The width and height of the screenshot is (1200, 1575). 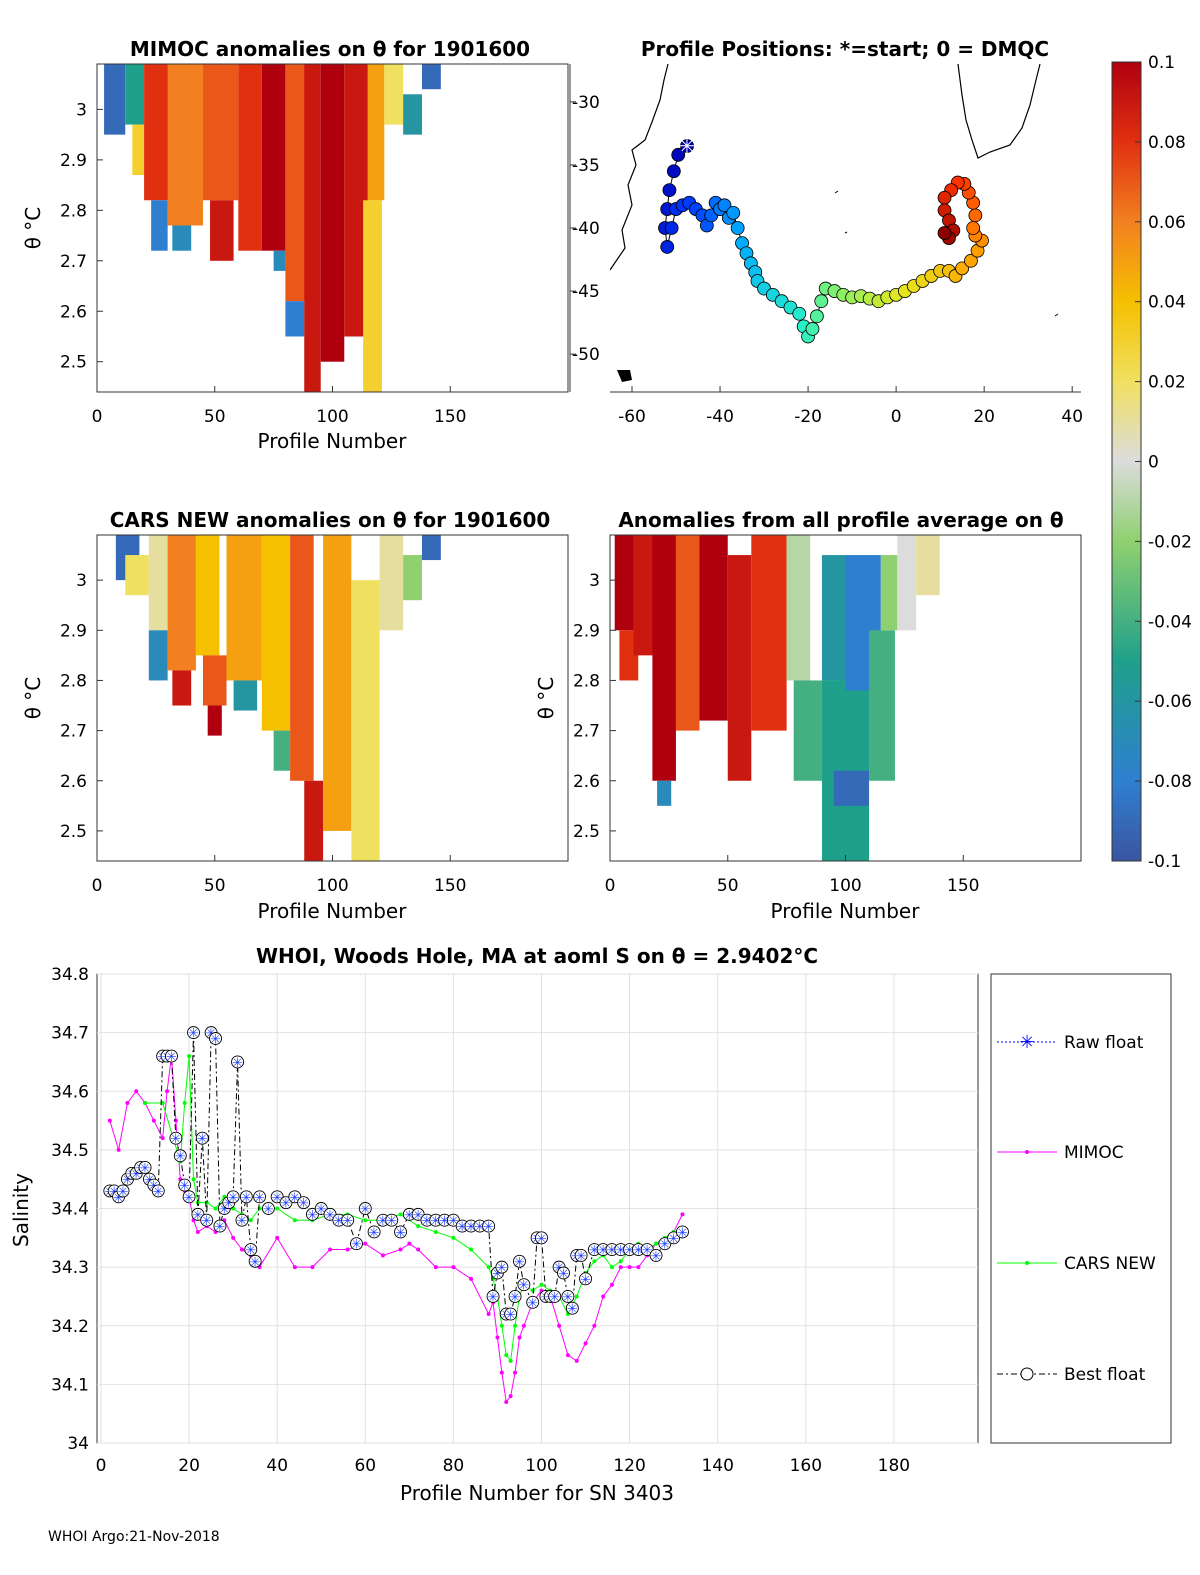 I want to click on legend-box, so click(x=1081, y=1208).